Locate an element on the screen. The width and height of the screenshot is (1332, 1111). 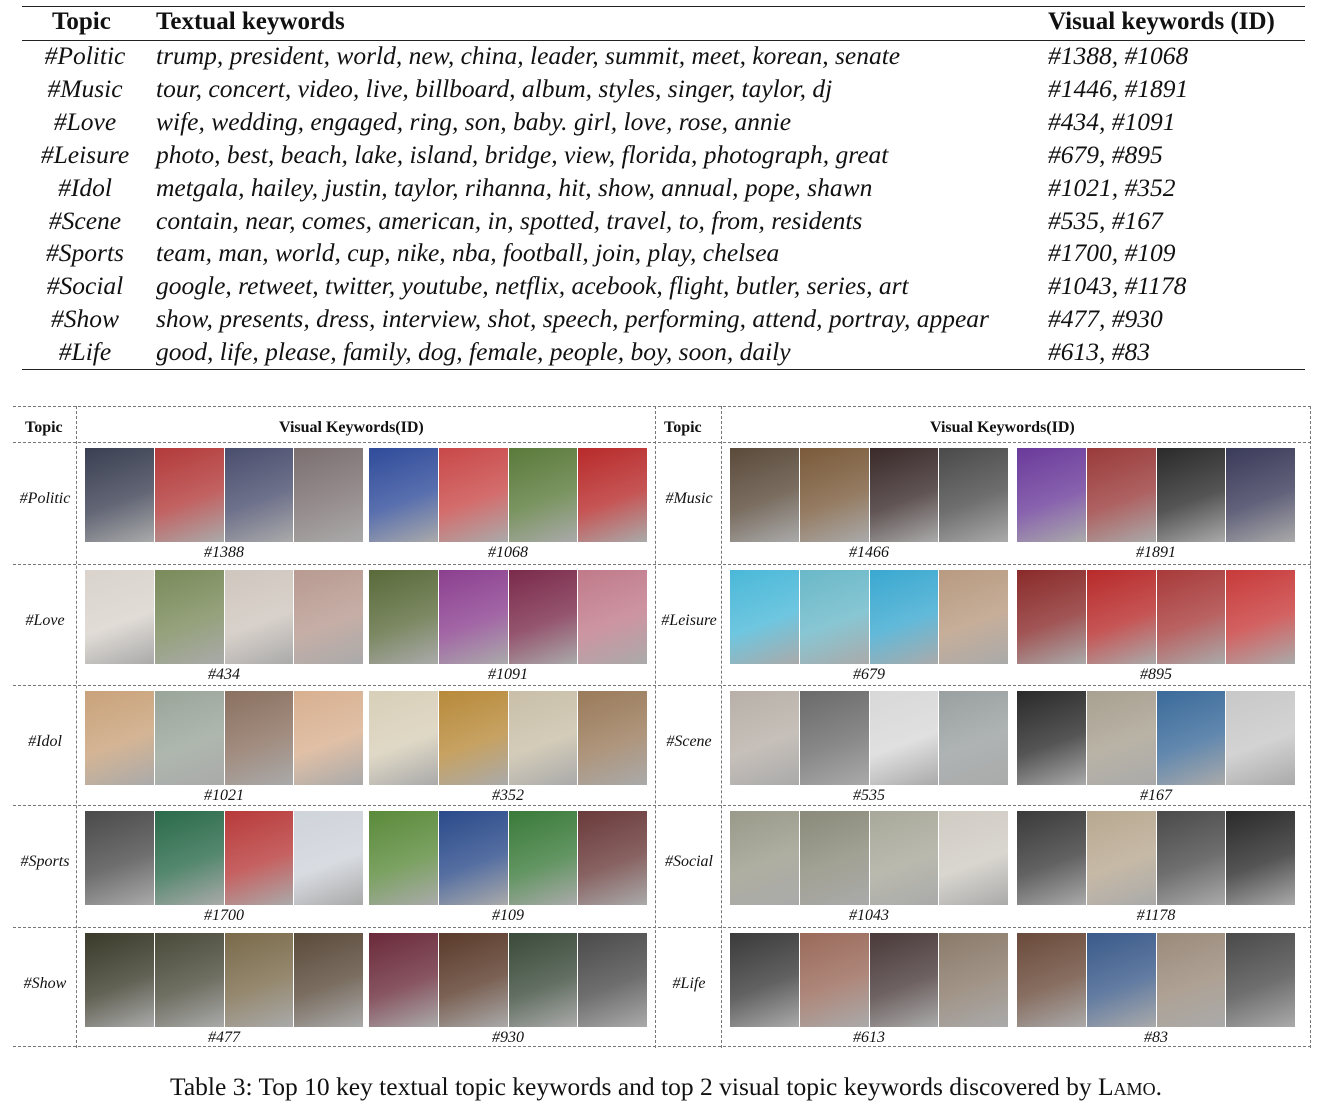
visual-keyword-id: #167 is located at coordinates (1156, 795).